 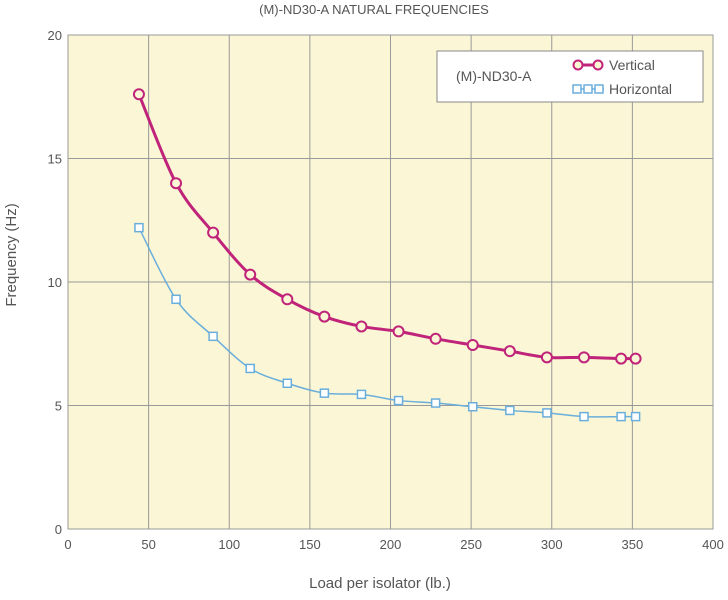 I want to click on x-tick-label: 300, so click(x=552, y=544).